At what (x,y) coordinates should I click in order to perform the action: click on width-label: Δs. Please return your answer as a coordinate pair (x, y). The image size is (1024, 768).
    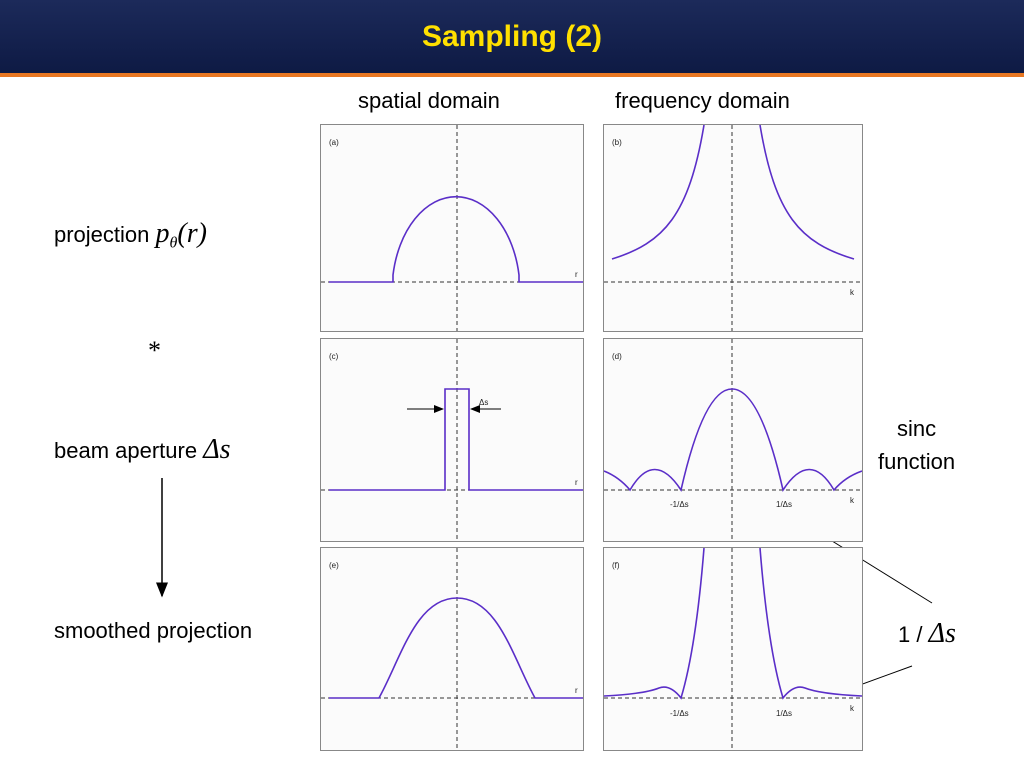
    Looking at the image, I should click on (483, 402).